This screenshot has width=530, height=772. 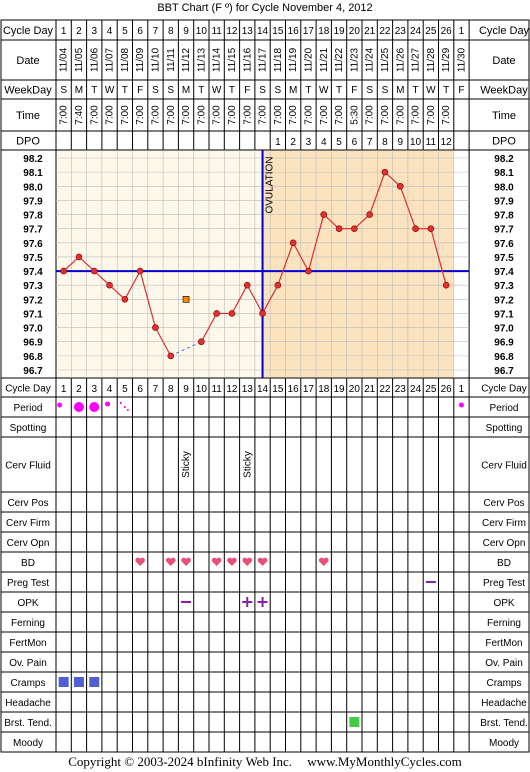 I want to click on dpo-label: 1, so click(x=278, y=142).